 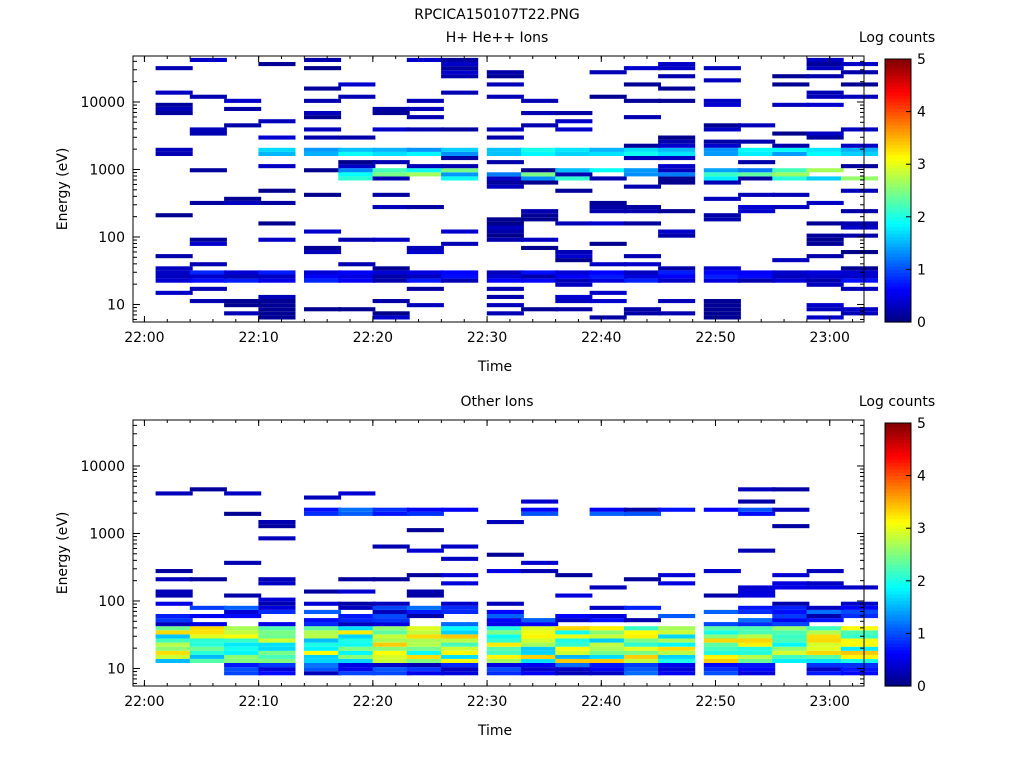 I want to click on colorbar-label: Log counts, so click(x=897, y=38).